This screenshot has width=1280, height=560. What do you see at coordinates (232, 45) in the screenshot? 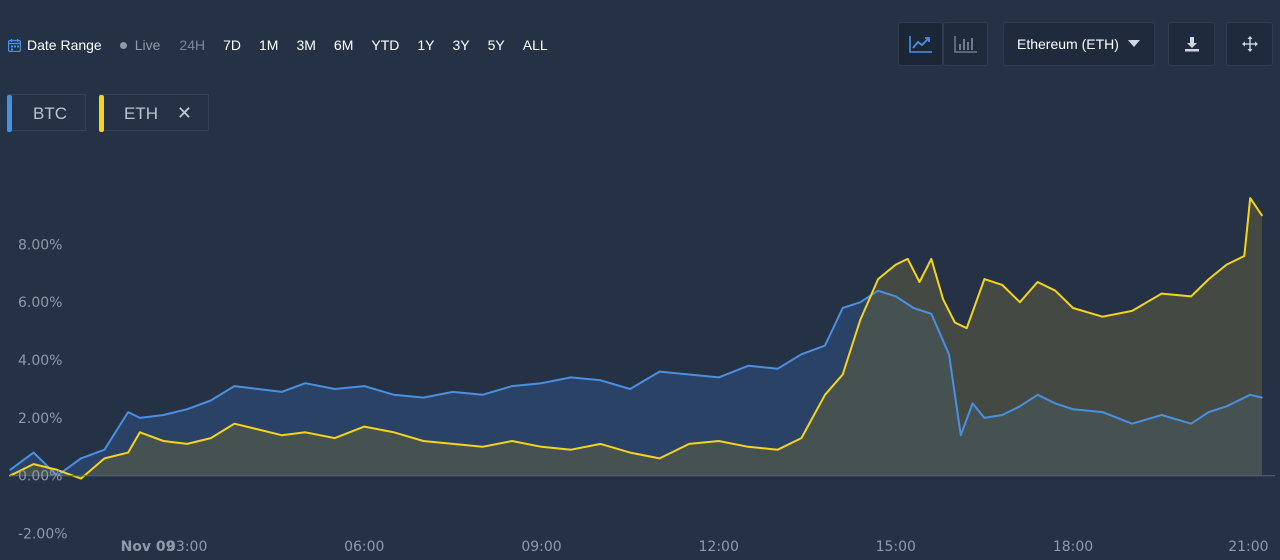
I see `range-7d-button: 7D` at bounding box center [232, 45].